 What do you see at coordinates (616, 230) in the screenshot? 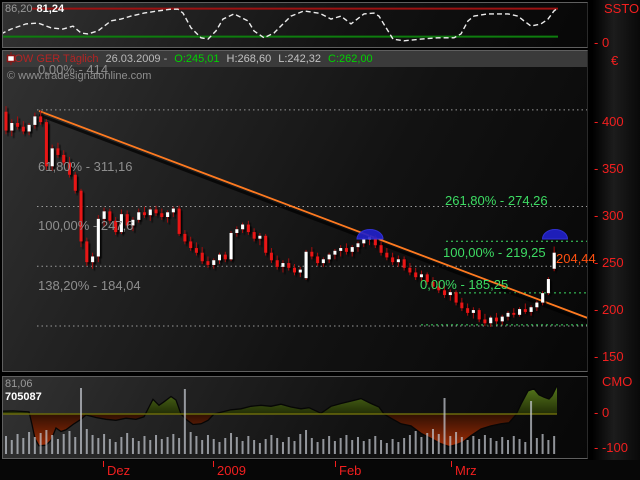
I see `value-scale: SSTO - 0 € CMO` at bounding box center [616, 230].